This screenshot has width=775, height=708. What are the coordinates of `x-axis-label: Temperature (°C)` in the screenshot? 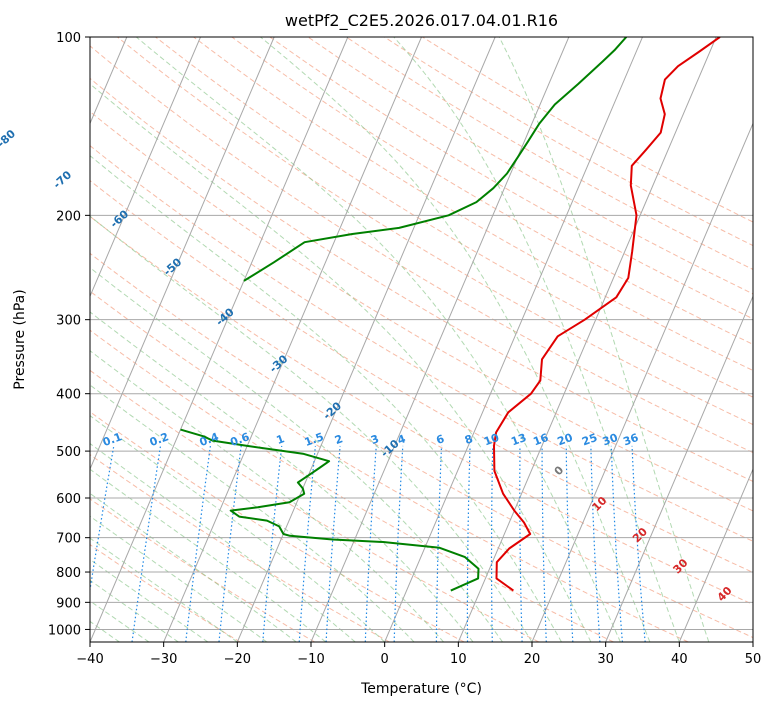 It's located at (421, 689).